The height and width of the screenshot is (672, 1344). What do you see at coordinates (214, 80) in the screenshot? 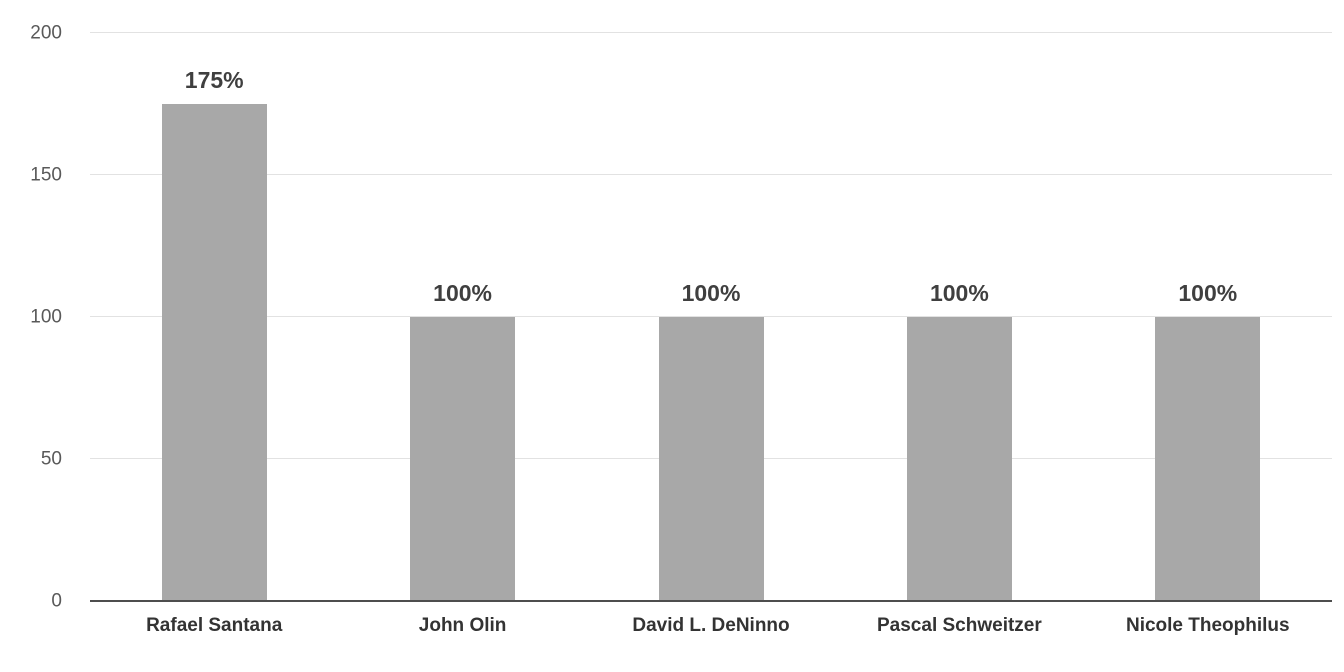
I see `bar-value-label: 175%` at bounding box center [214, 80].